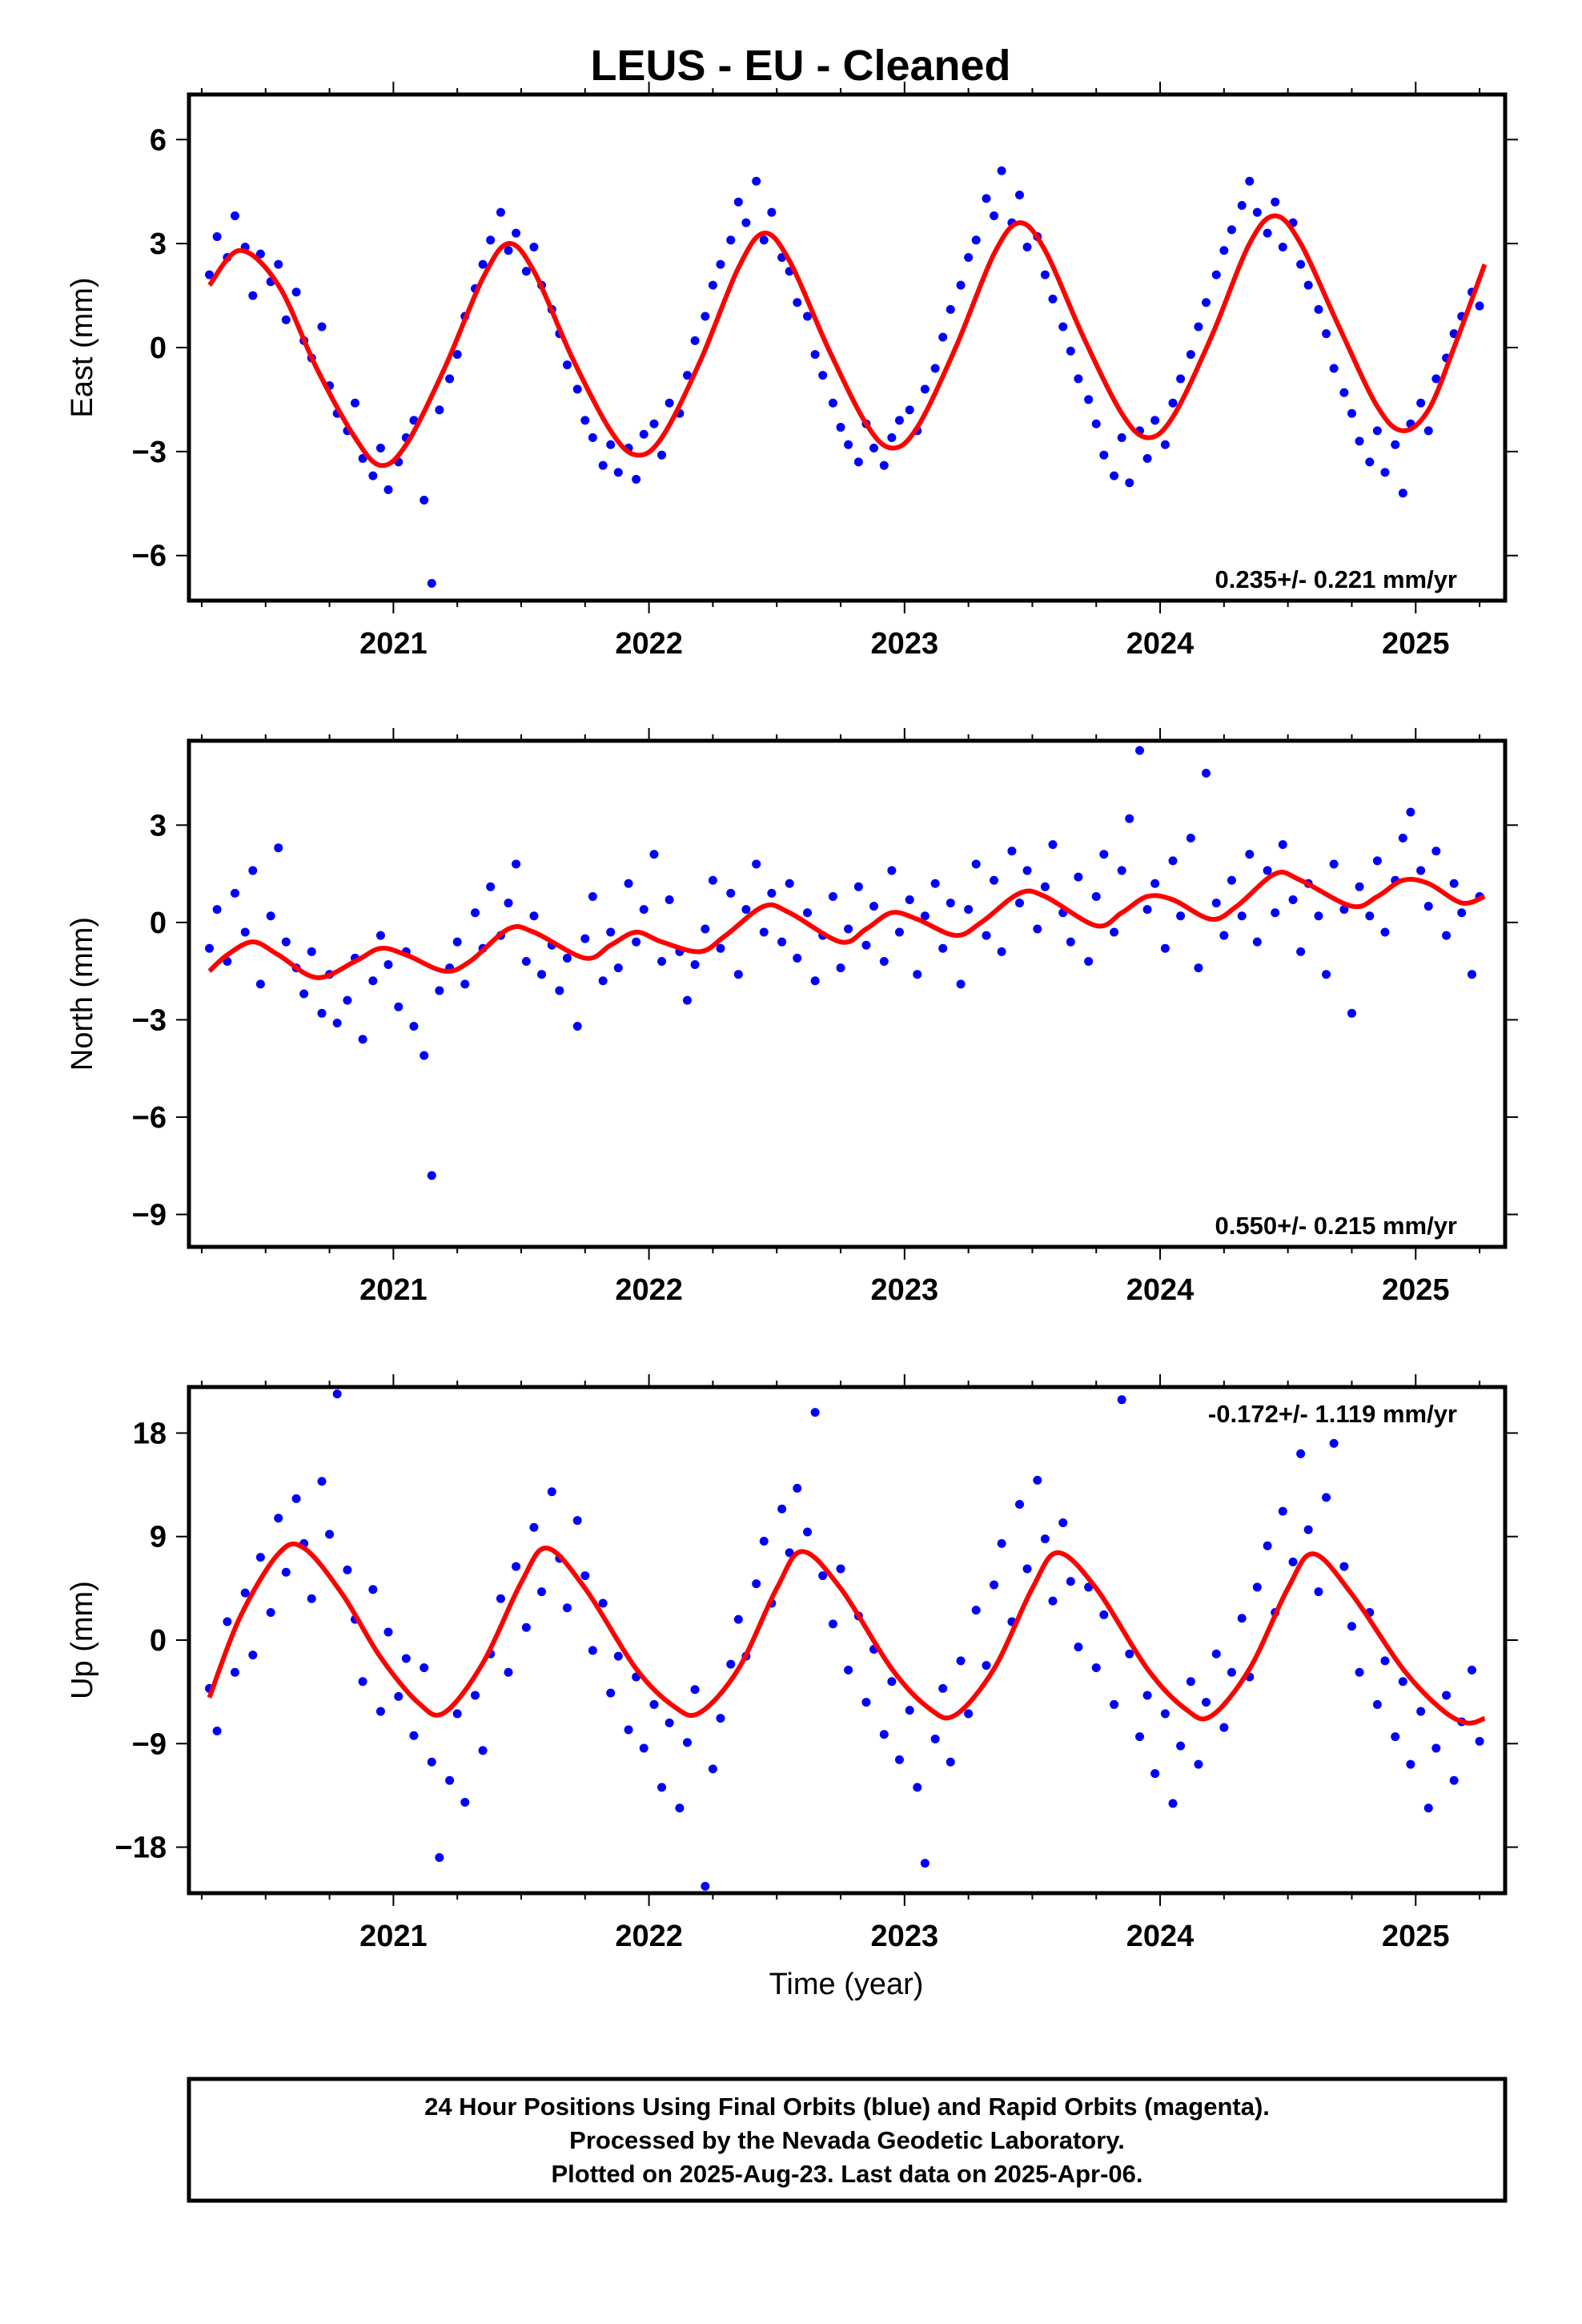 The height and width of the screenshot is (2324, 1582). What do you see at coordinates (1161, 1290) in the screenshot?
I see `x-tick-label: 2024` at bounding box center [1161, 1290].